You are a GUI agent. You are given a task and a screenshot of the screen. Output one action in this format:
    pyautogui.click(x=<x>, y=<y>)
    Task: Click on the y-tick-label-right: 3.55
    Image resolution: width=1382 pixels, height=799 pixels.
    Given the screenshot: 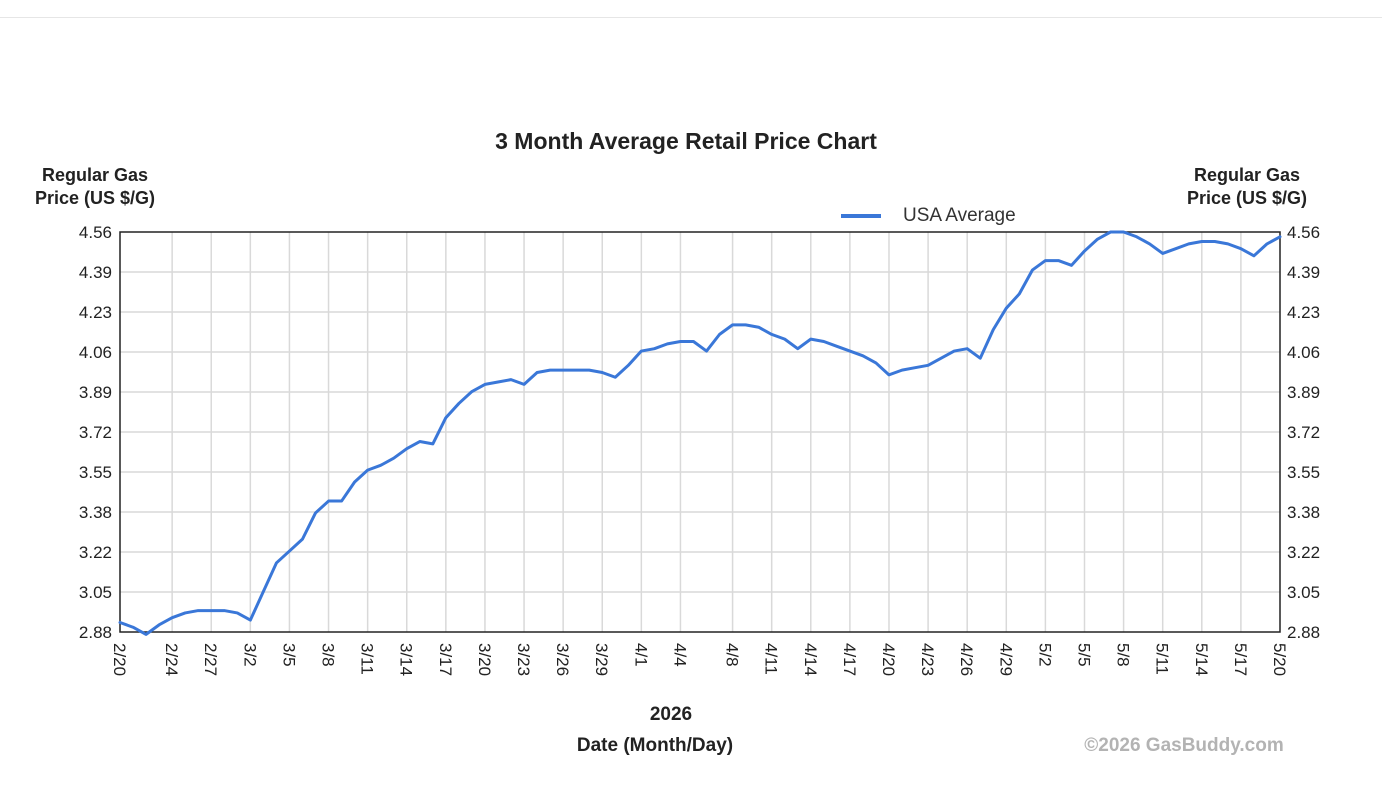 What is the action you would take?
    pyautogui.click(x=1303, y=472)
    